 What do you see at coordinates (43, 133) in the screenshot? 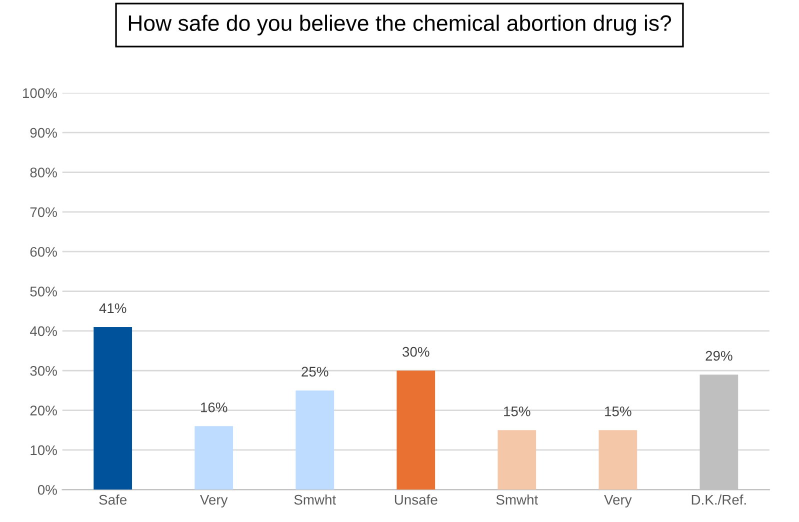
I see `y-tick-label: 90%` at bounding box center [43, 133].